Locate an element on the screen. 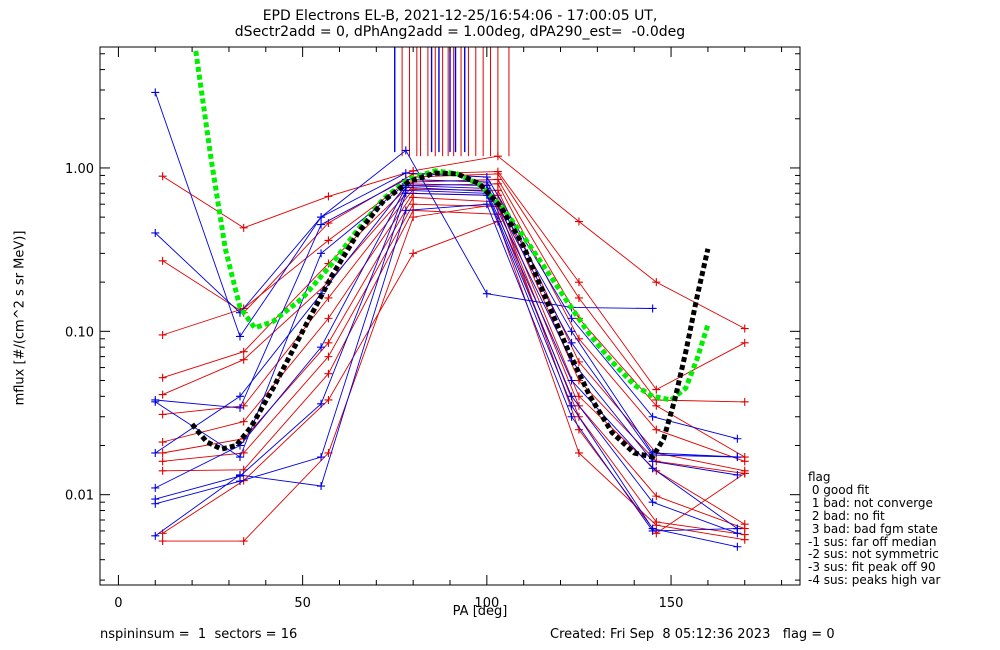  x-tick-label: 150 is located at coordinates (671, 603).